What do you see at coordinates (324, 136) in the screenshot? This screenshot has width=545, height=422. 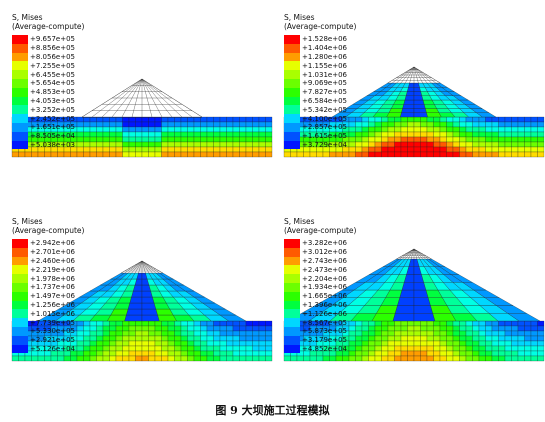 I see `legend-entry: +1.615e+05` at bounding box center [324, 136].